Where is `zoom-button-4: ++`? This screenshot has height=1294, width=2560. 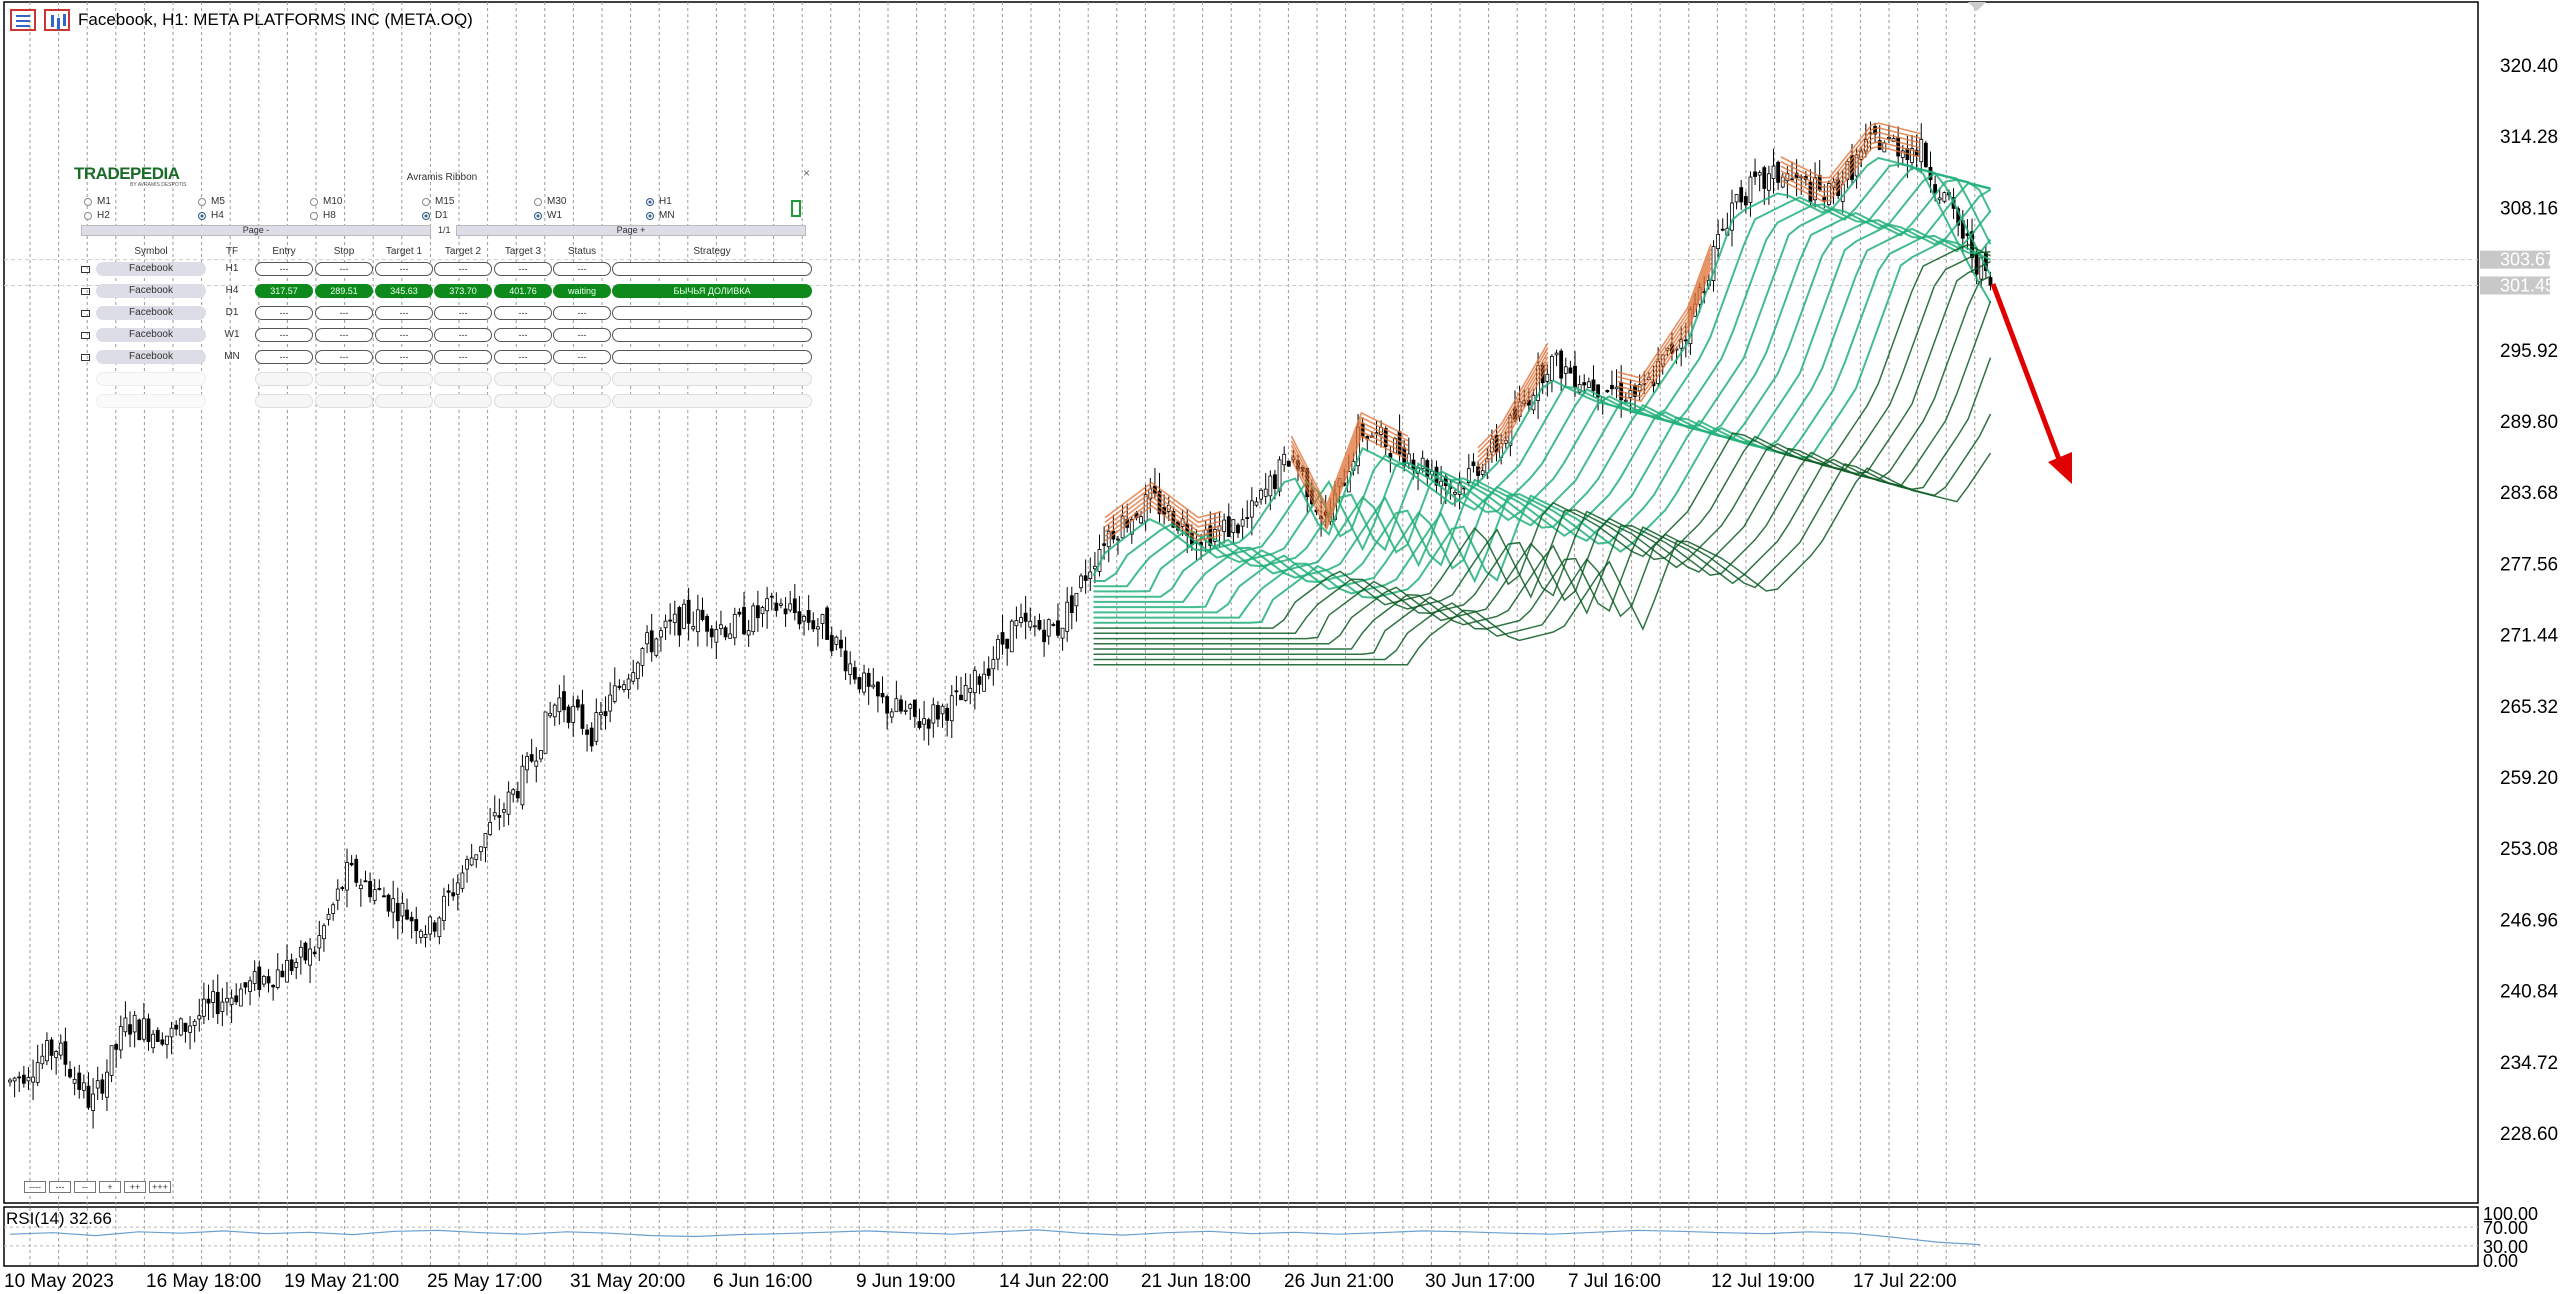 zoom-button-4: ++ is located at coordinates (135, 1187).